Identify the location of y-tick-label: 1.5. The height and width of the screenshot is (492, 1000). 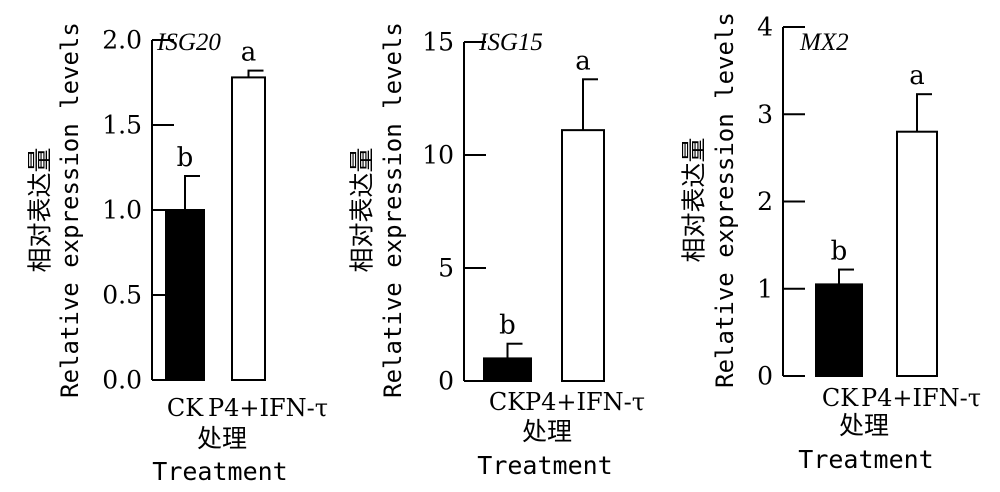
(122, 125).